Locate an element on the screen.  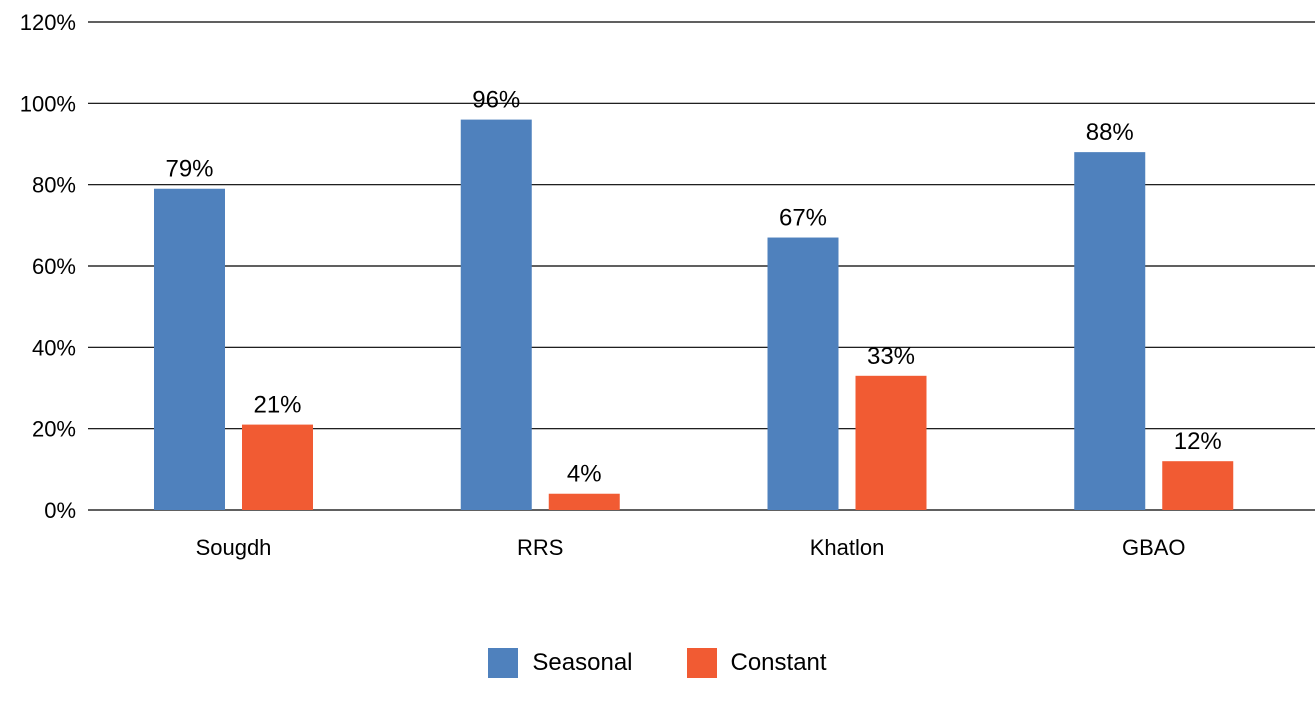
x-tick-label: Khatlon is located at coordinates (847, 547).